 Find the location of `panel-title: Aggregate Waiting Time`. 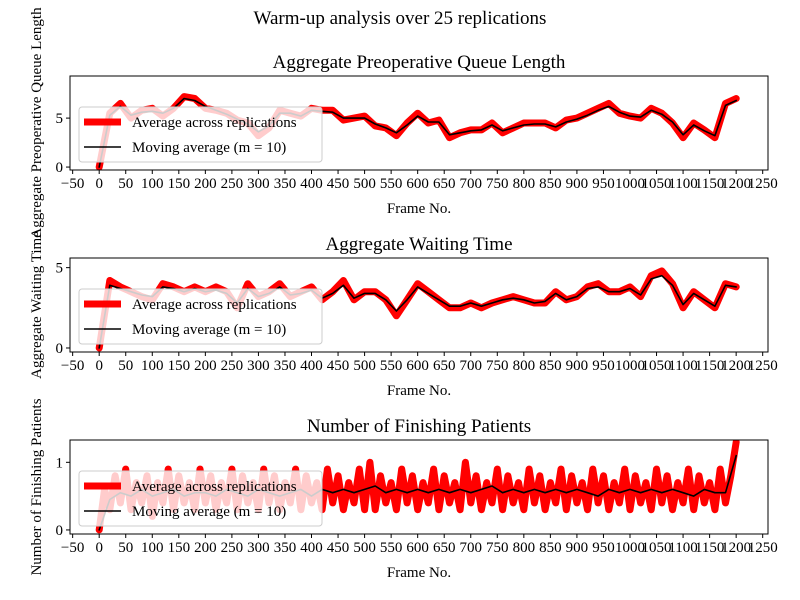

panel-title: Aggregate Waiting Time is located at coordinates (418, 244).